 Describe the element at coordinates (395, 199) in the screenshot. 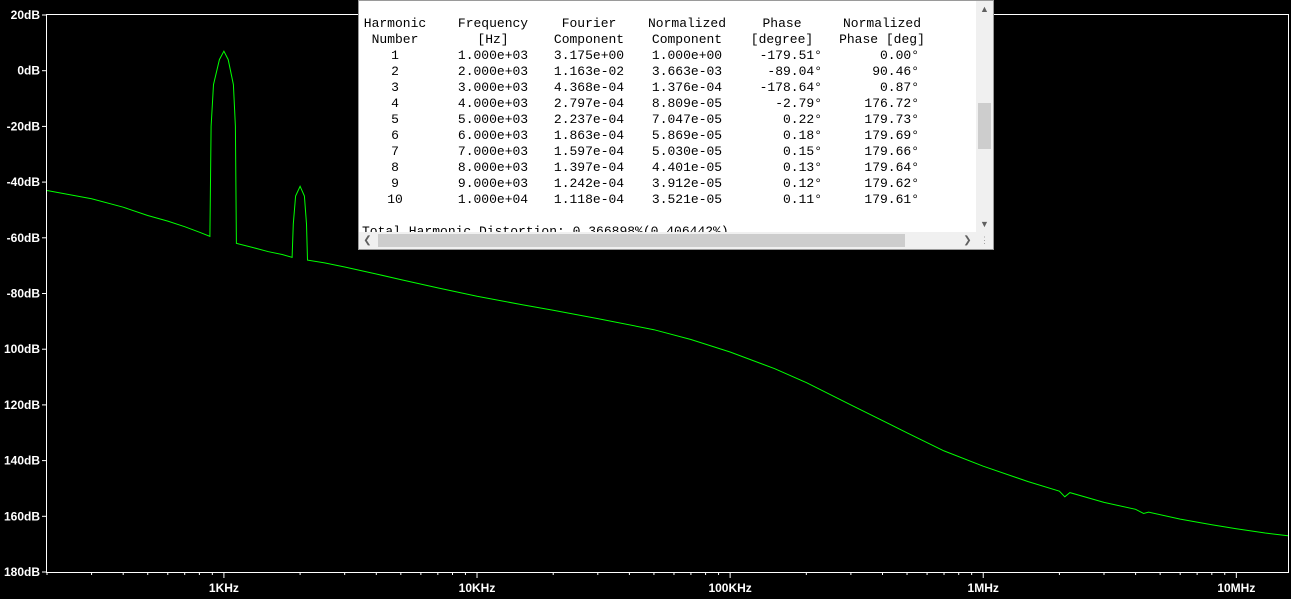

I see `harmonic-number: 10` at that location.